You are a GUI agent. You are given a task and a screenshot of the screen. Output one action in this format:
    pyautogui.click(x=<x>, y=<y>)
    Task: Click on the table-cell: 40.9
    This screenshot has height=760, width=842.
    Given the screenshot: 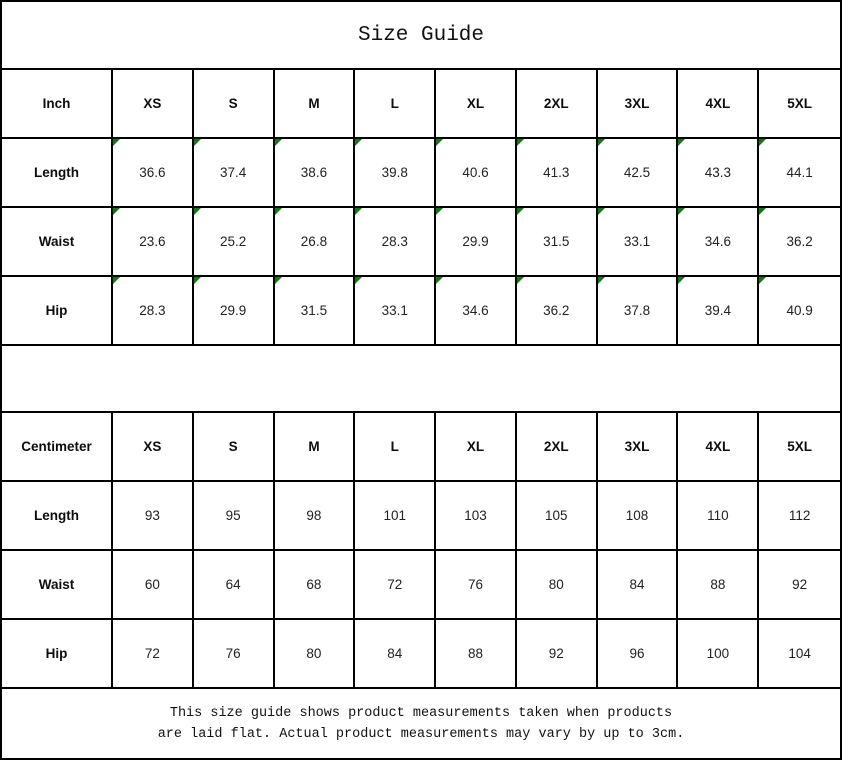 What is the action you would take?
    pyautogui.click(x=799, y=311)
    